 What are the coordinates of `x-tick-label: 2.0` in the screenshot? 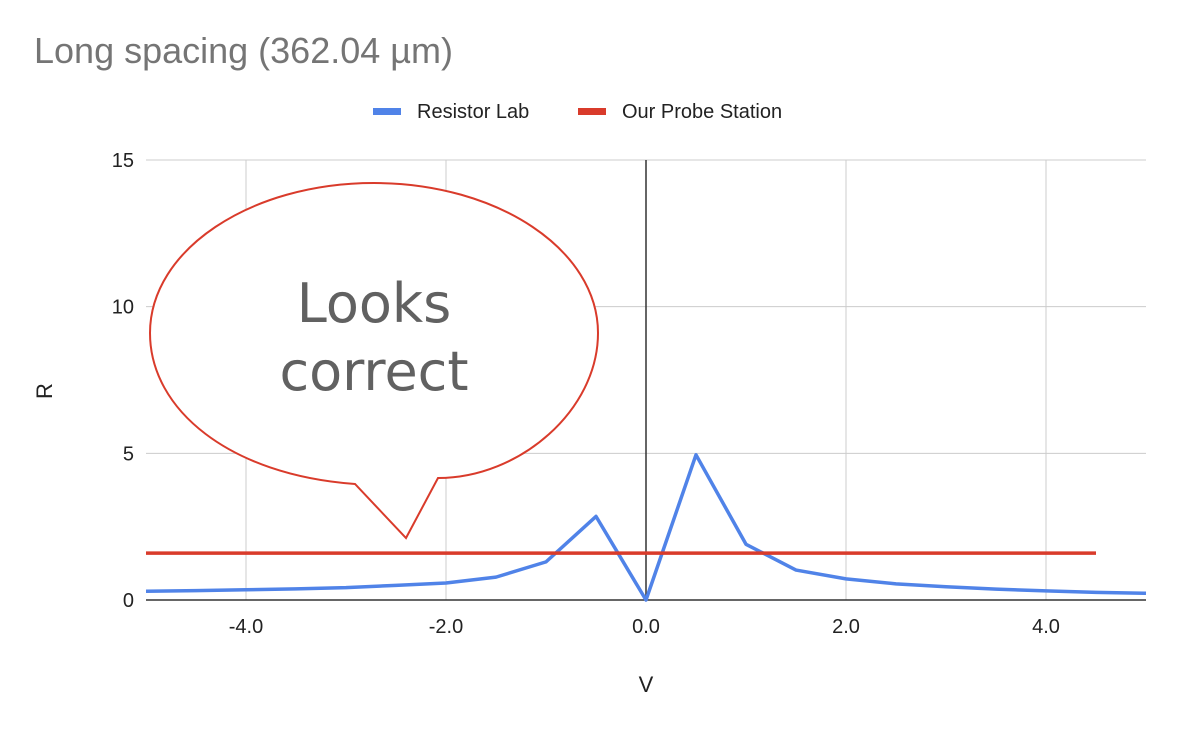 It's located at (846, 627).